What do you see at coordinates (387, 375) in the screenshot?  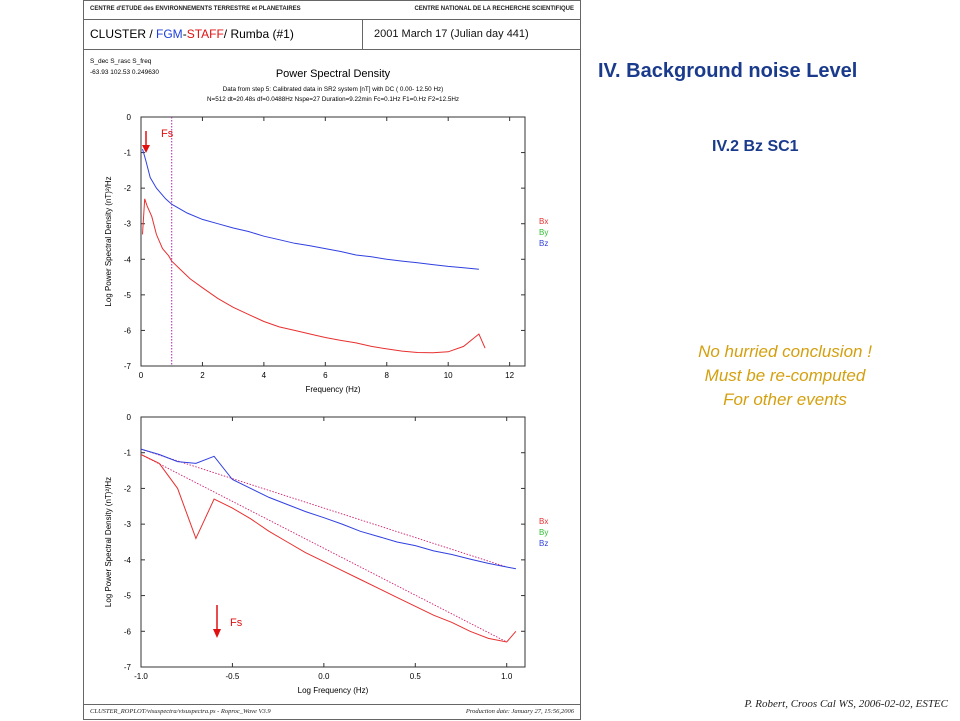 I see `x-tick-label: 8` at bounding box center [387, 375].